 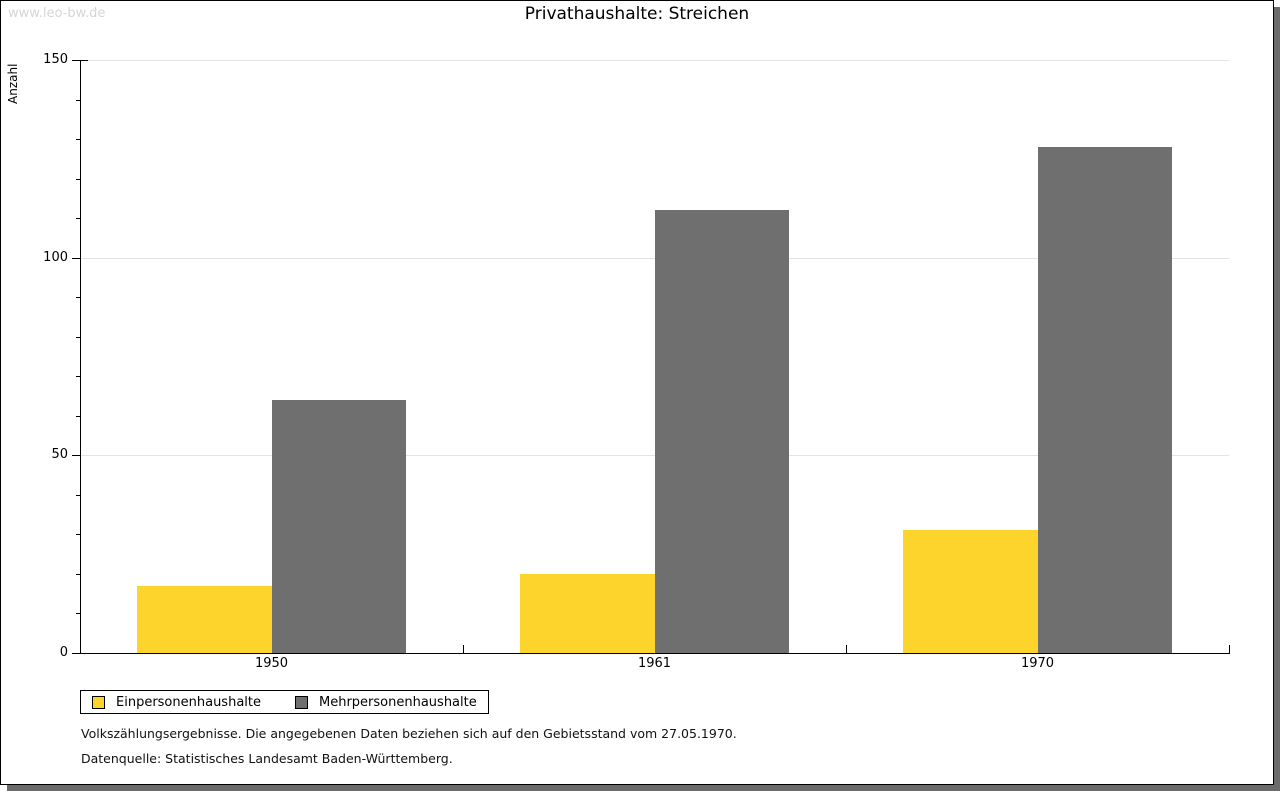 I want to click on y-tick-label-150: 150, so click(x=55, y=59).